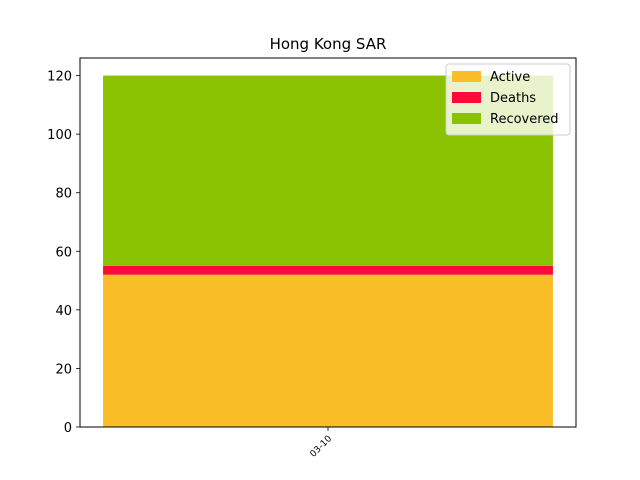 The height and width of the screenshot is (480, 640). I want to click on legend: Active Deaths Recovered, so click(508, 99).